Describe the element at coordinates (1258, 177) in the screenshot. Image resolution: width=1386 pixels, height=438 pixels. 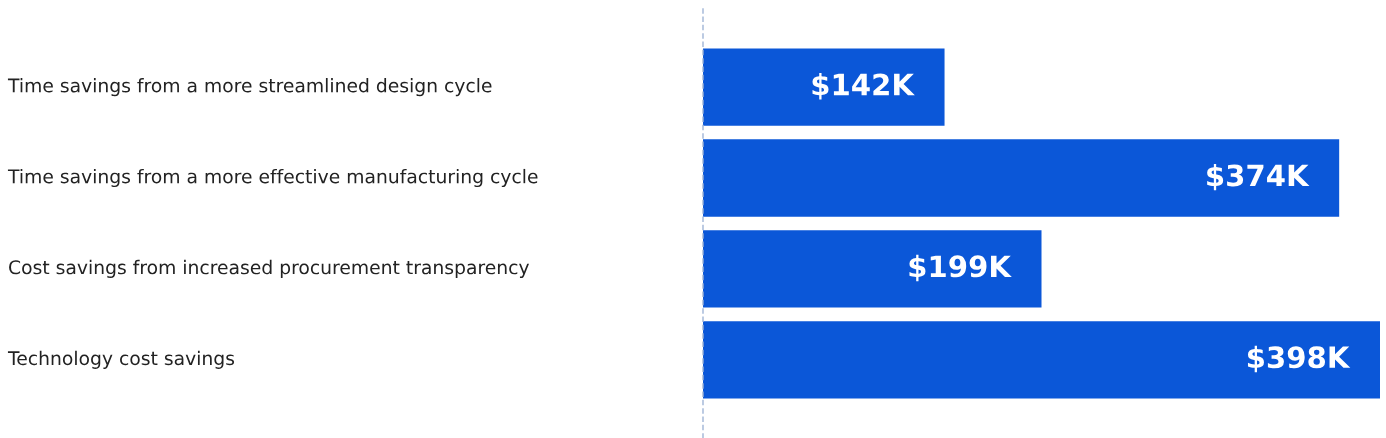
I see `data-label: $374K` at that location.